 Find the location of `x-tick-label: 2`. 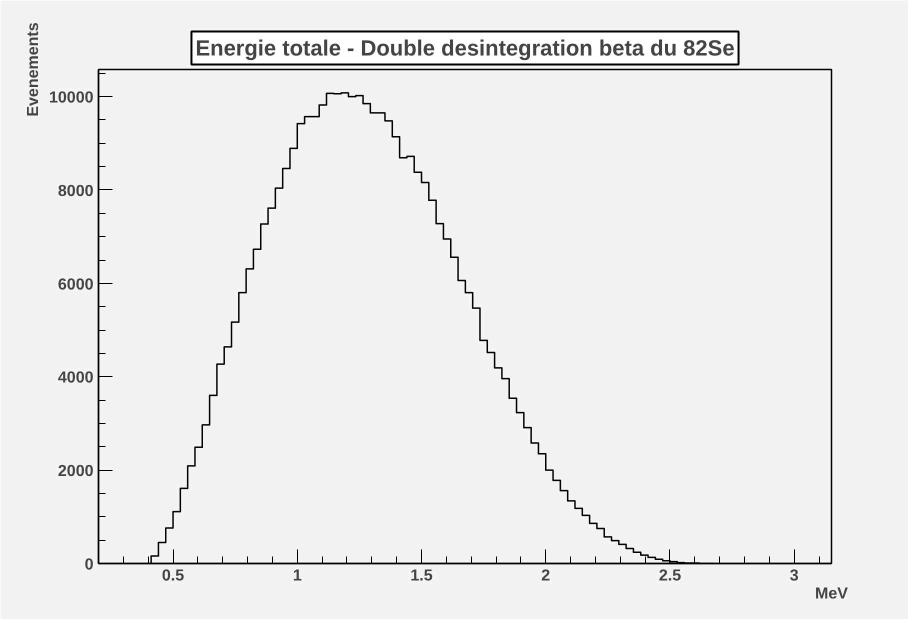

x-tick-label: 2 is located at coordinates (545, 576).